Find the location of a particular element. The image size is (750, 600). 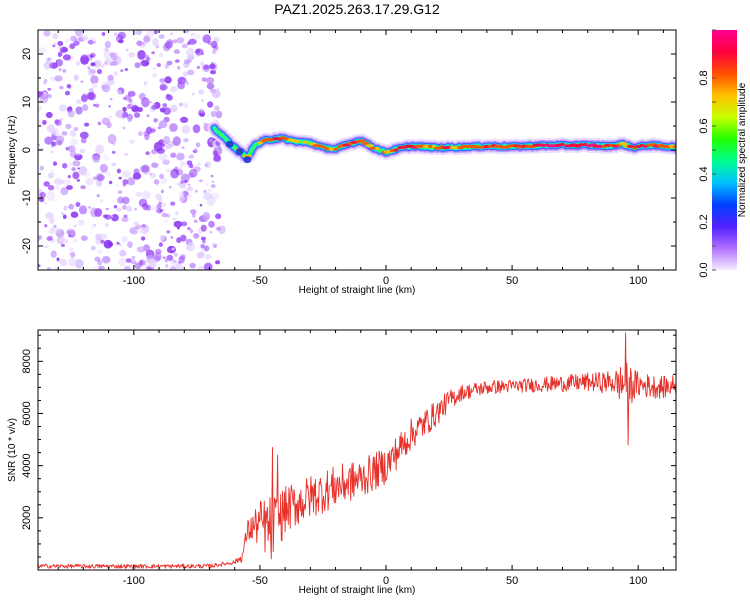

signal-hotspot is located at coordinates (377, 148).